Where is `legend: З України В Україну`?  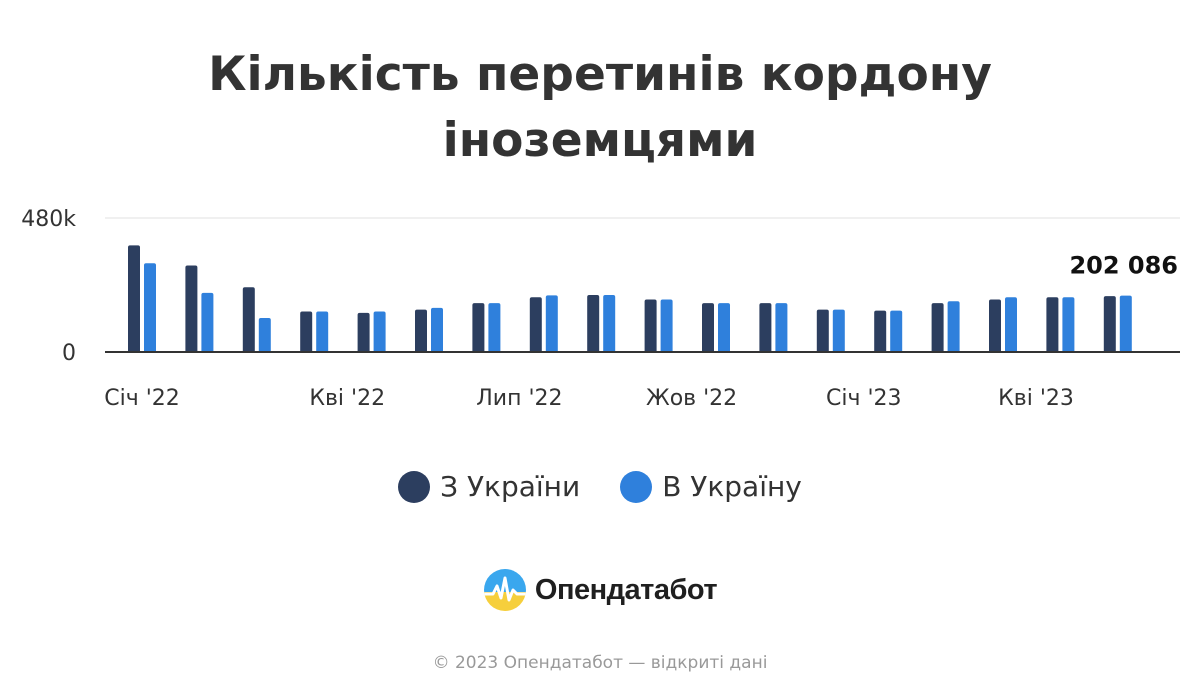 legend: З України В Україну is located at coordinates (600, 486).